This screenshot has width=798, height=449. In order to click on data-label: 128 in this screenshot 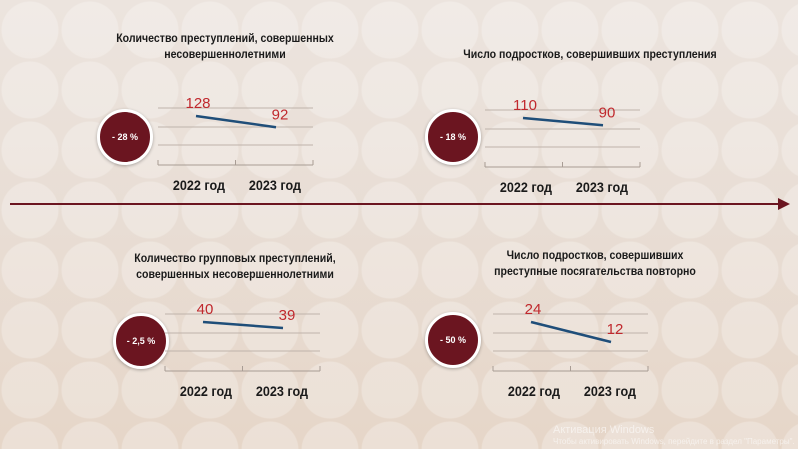, I will do `click(197, 103)`.